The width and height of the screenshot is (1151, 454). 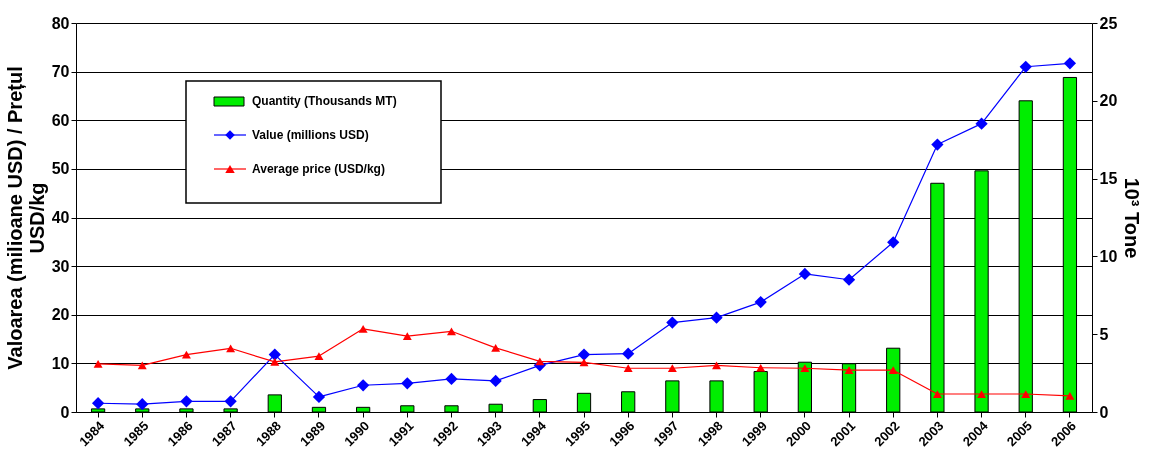 What do you see at coordinates (1104, 412) in the screenshot?
I see `y2-tick-label: 0` at bounding box center [1104, 412].